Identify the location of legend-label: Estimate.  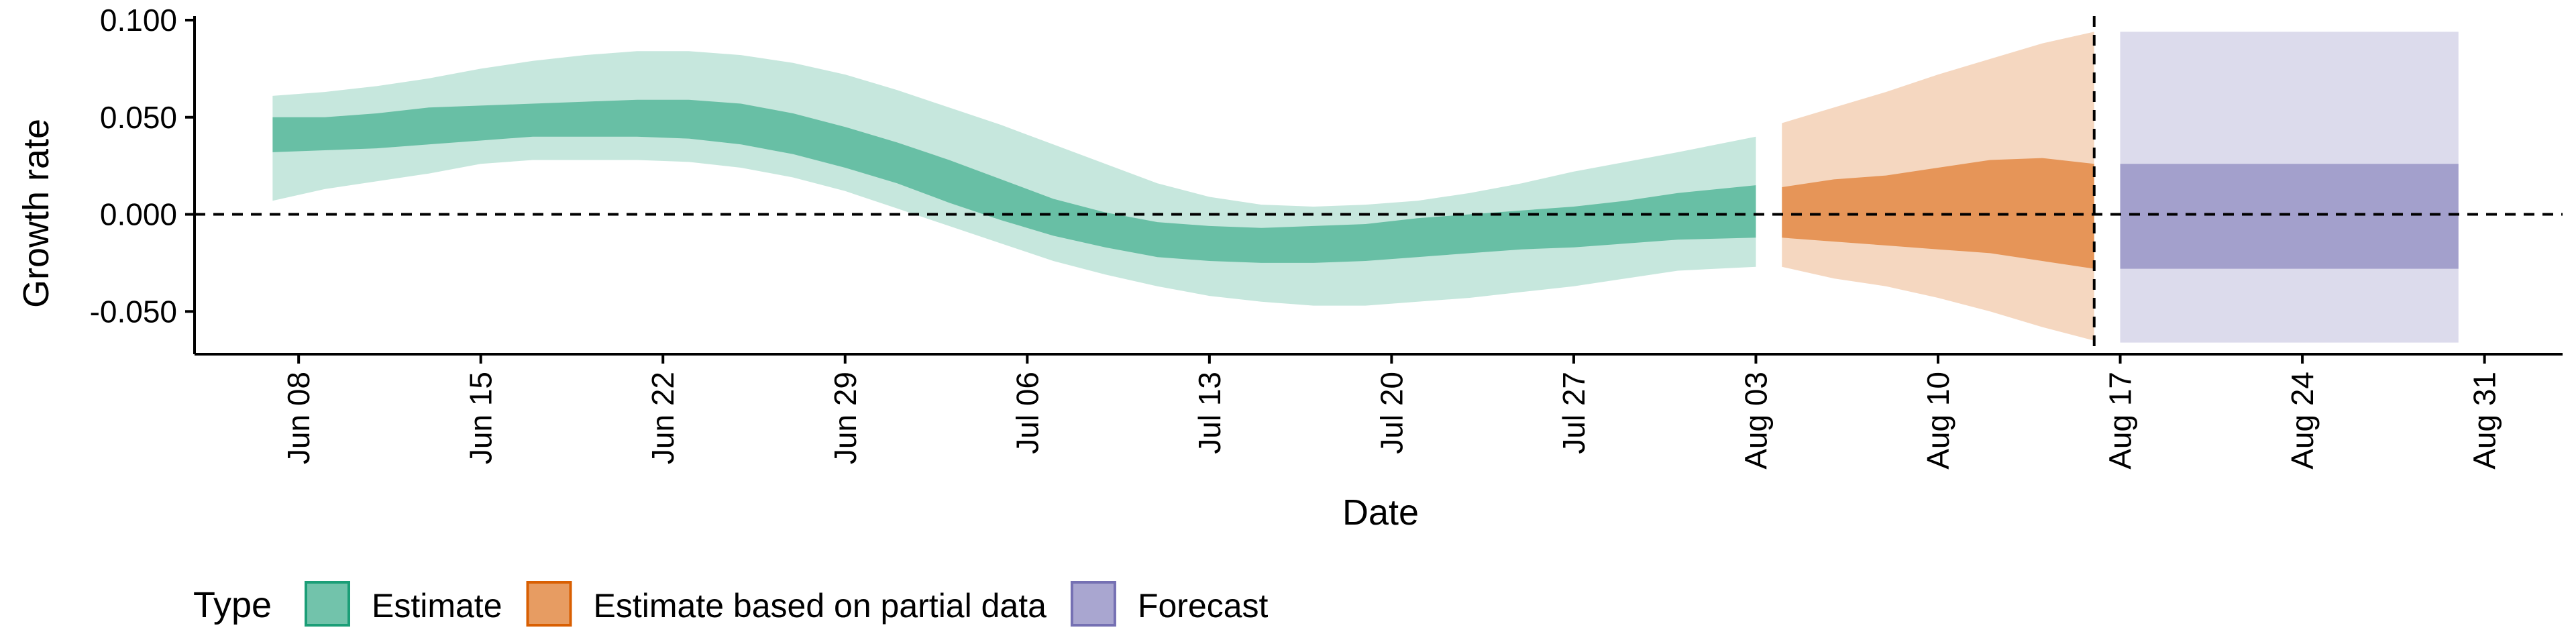
(437, 606).